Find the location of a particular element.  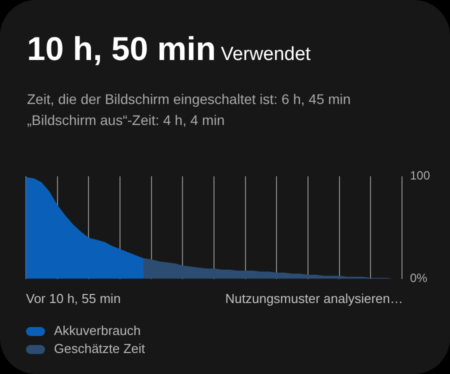

legend-label: Akkuverbrauch is located at coordinates (97, 331).